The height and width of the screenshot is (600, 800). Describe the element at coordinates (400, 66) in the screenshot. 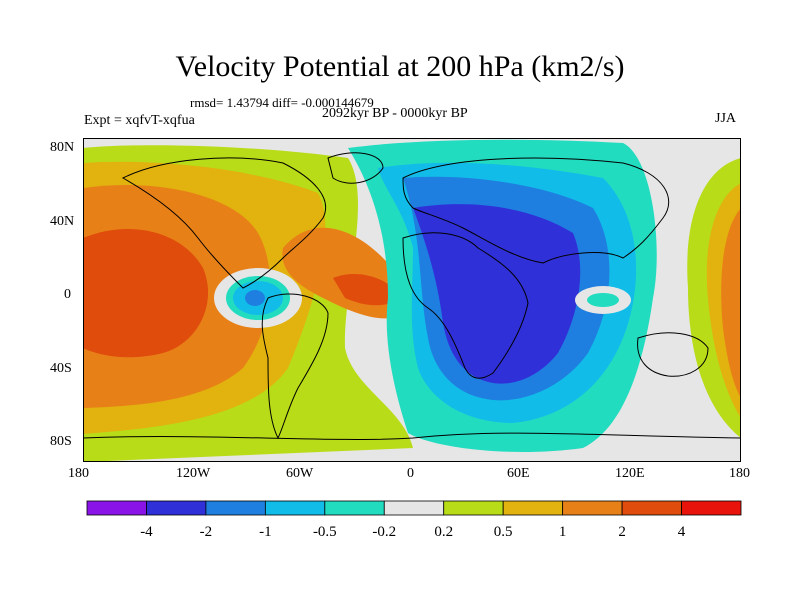

I see `map-title: Velocity Potential at 200 hPa (km2/s)` at that location.